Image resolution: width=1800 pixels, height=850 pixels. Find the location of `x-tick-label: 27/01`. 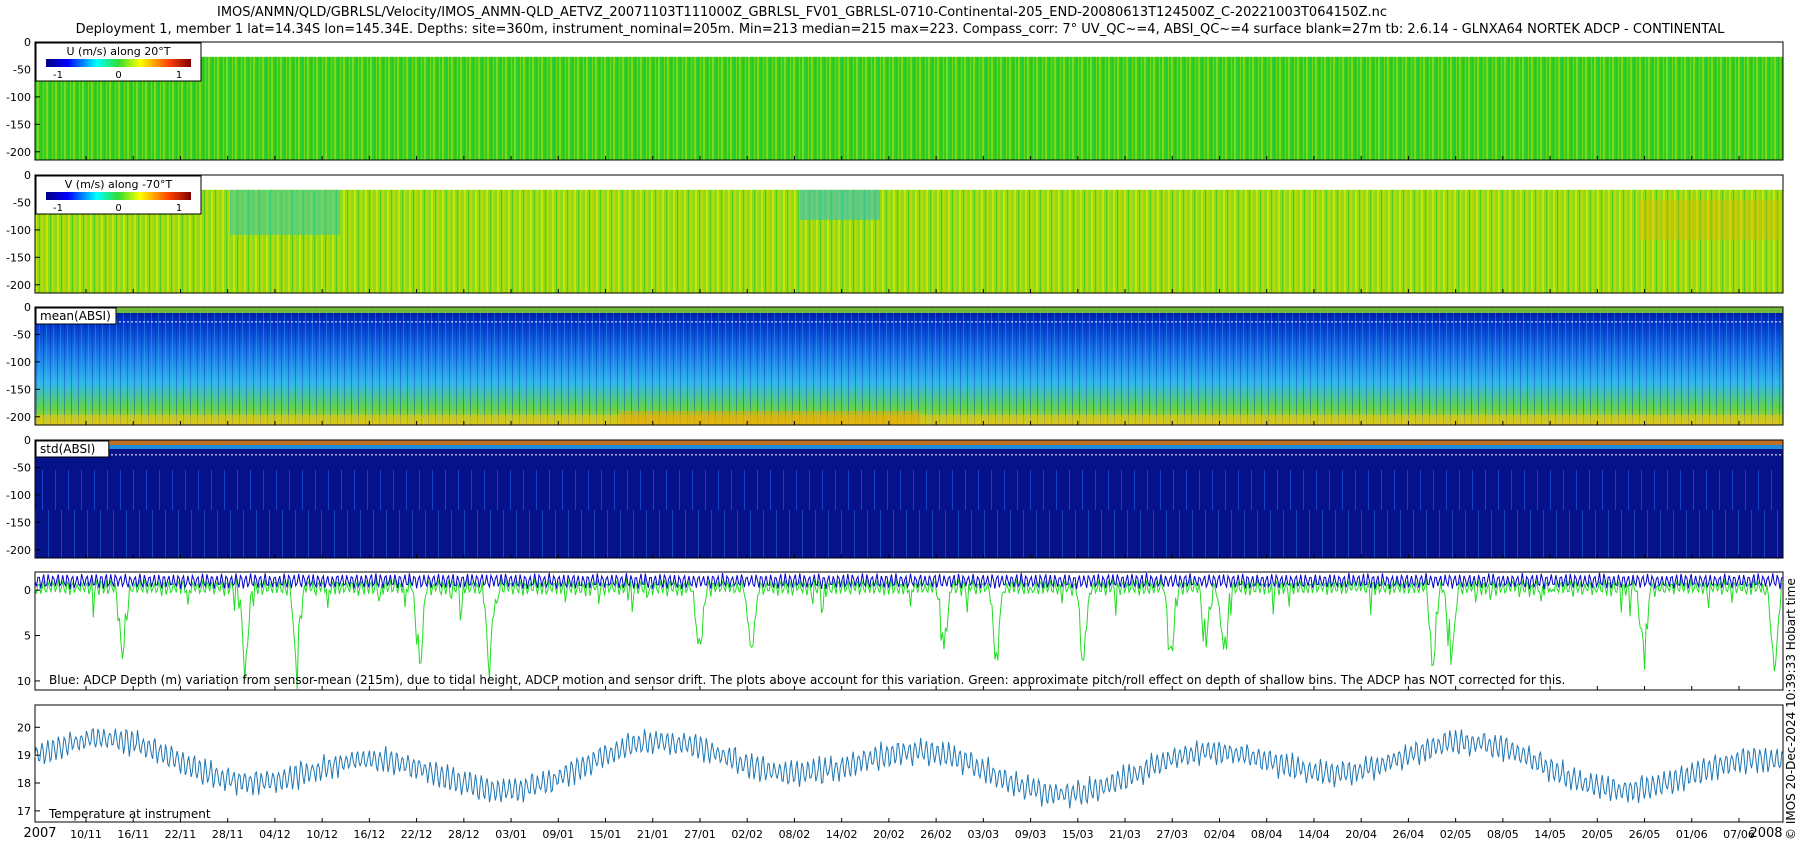

x-tick-label: 27/01 is located at coordinates (700, 834).